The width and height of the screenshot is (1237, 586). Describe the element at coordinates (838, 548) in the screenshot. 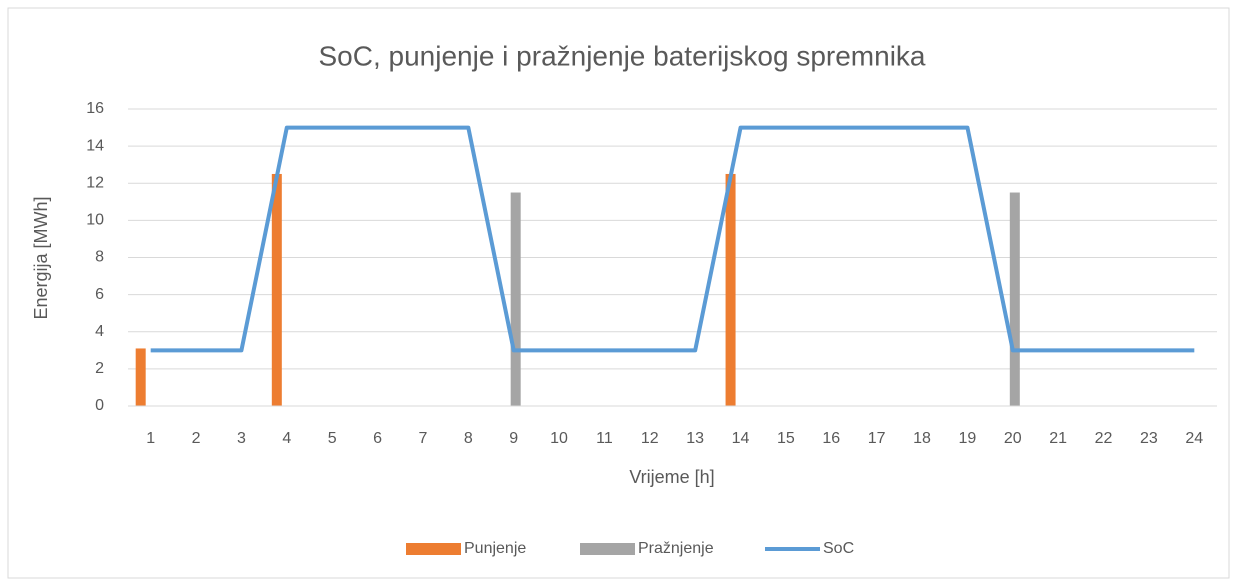

I see `legend-label: SoC` at that location.